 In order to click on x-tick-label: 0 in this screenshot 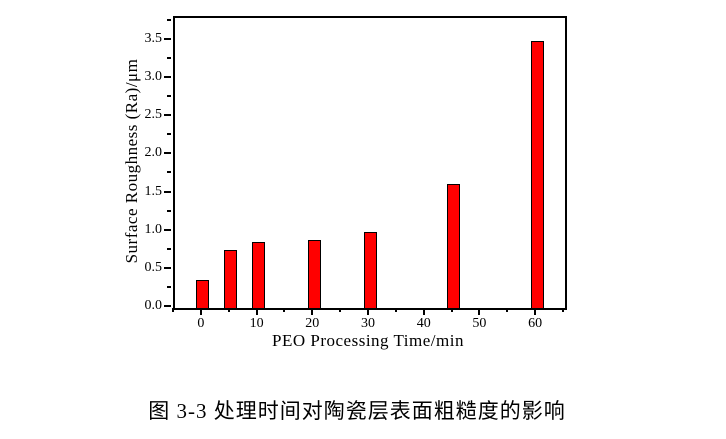, I will do `click(201, 323)`.